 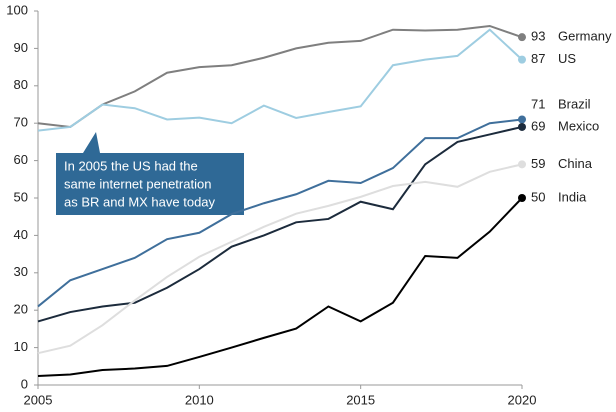 I want to click on end-value-label: 50, so click(x=538, y=196).